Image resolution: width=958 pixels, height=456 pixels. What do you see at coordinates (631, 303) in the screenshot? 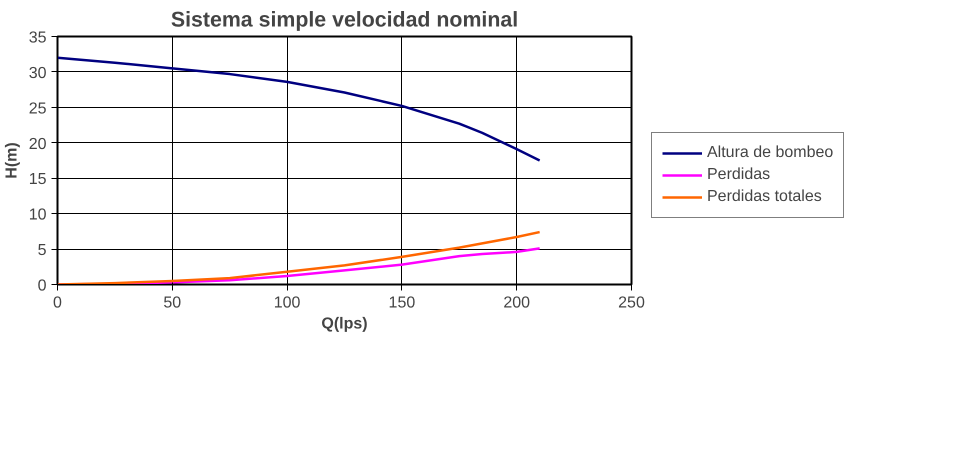
I see `x-tick-label: 250` at bounding box center [631, 303].